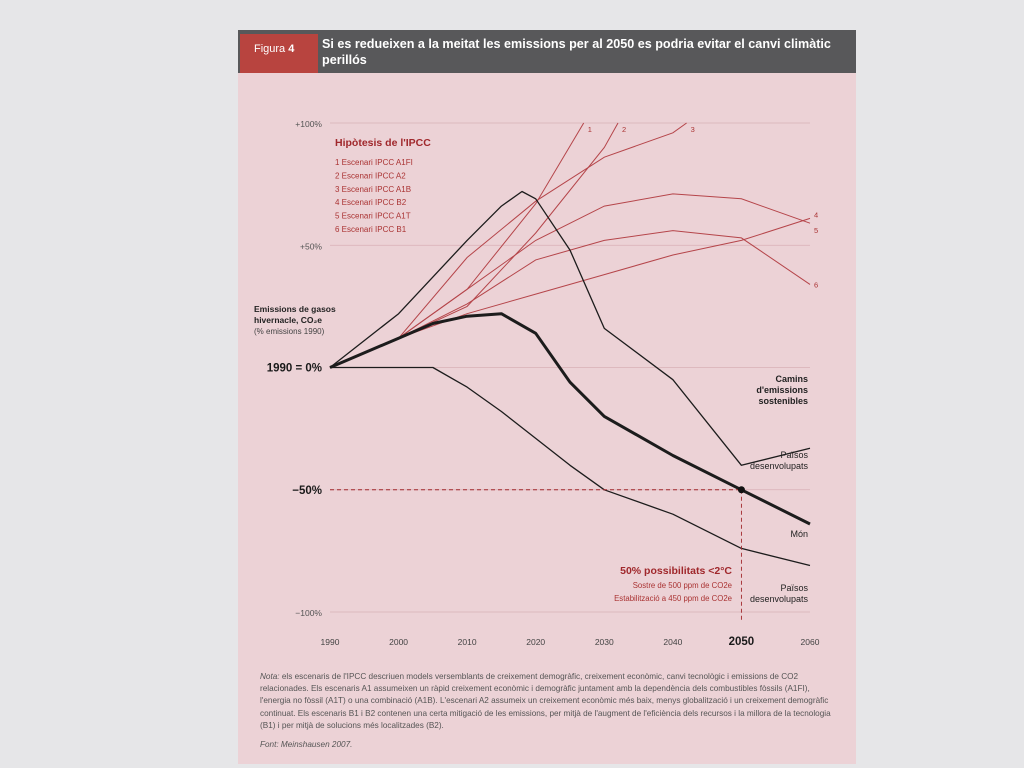 The height and width of the screenshot is (768, 1024). What do you see at coordinates (799, 534) in the screenshot?
I see `path-label: Món` at bounding box center [799, 534].